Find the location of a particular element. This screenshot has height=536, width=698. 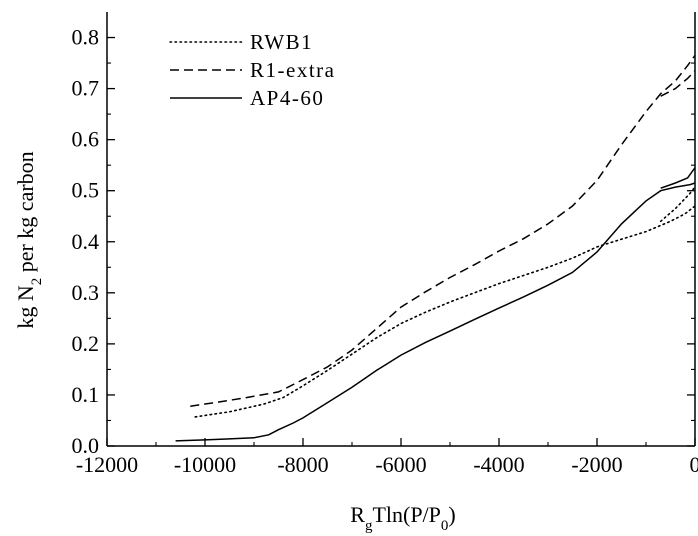

x-tick-label: -2000 is located at coordinates (596, 464).